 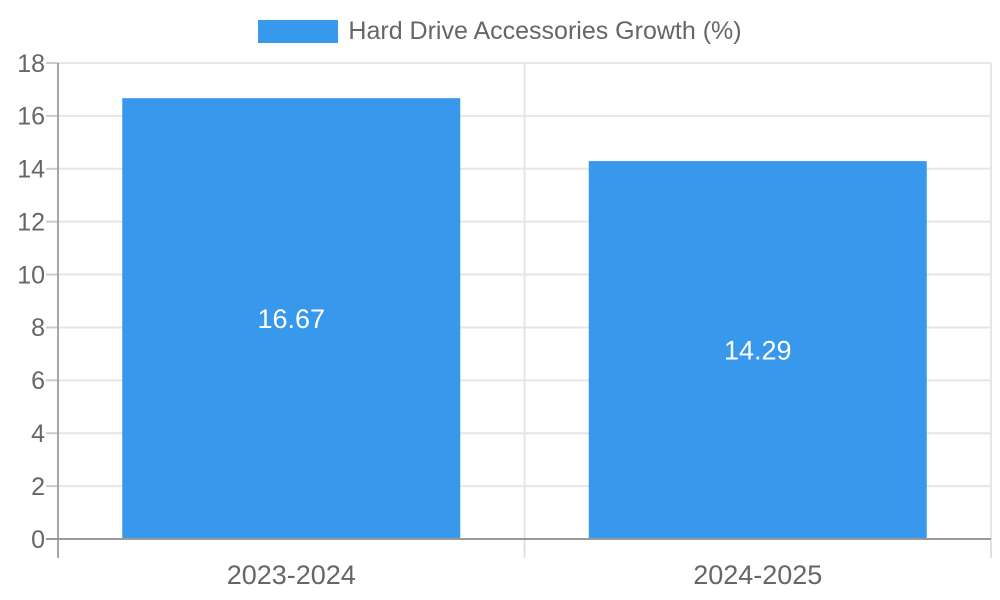 I want to click on y-axis-label: 0, so click(x=38, y=540).